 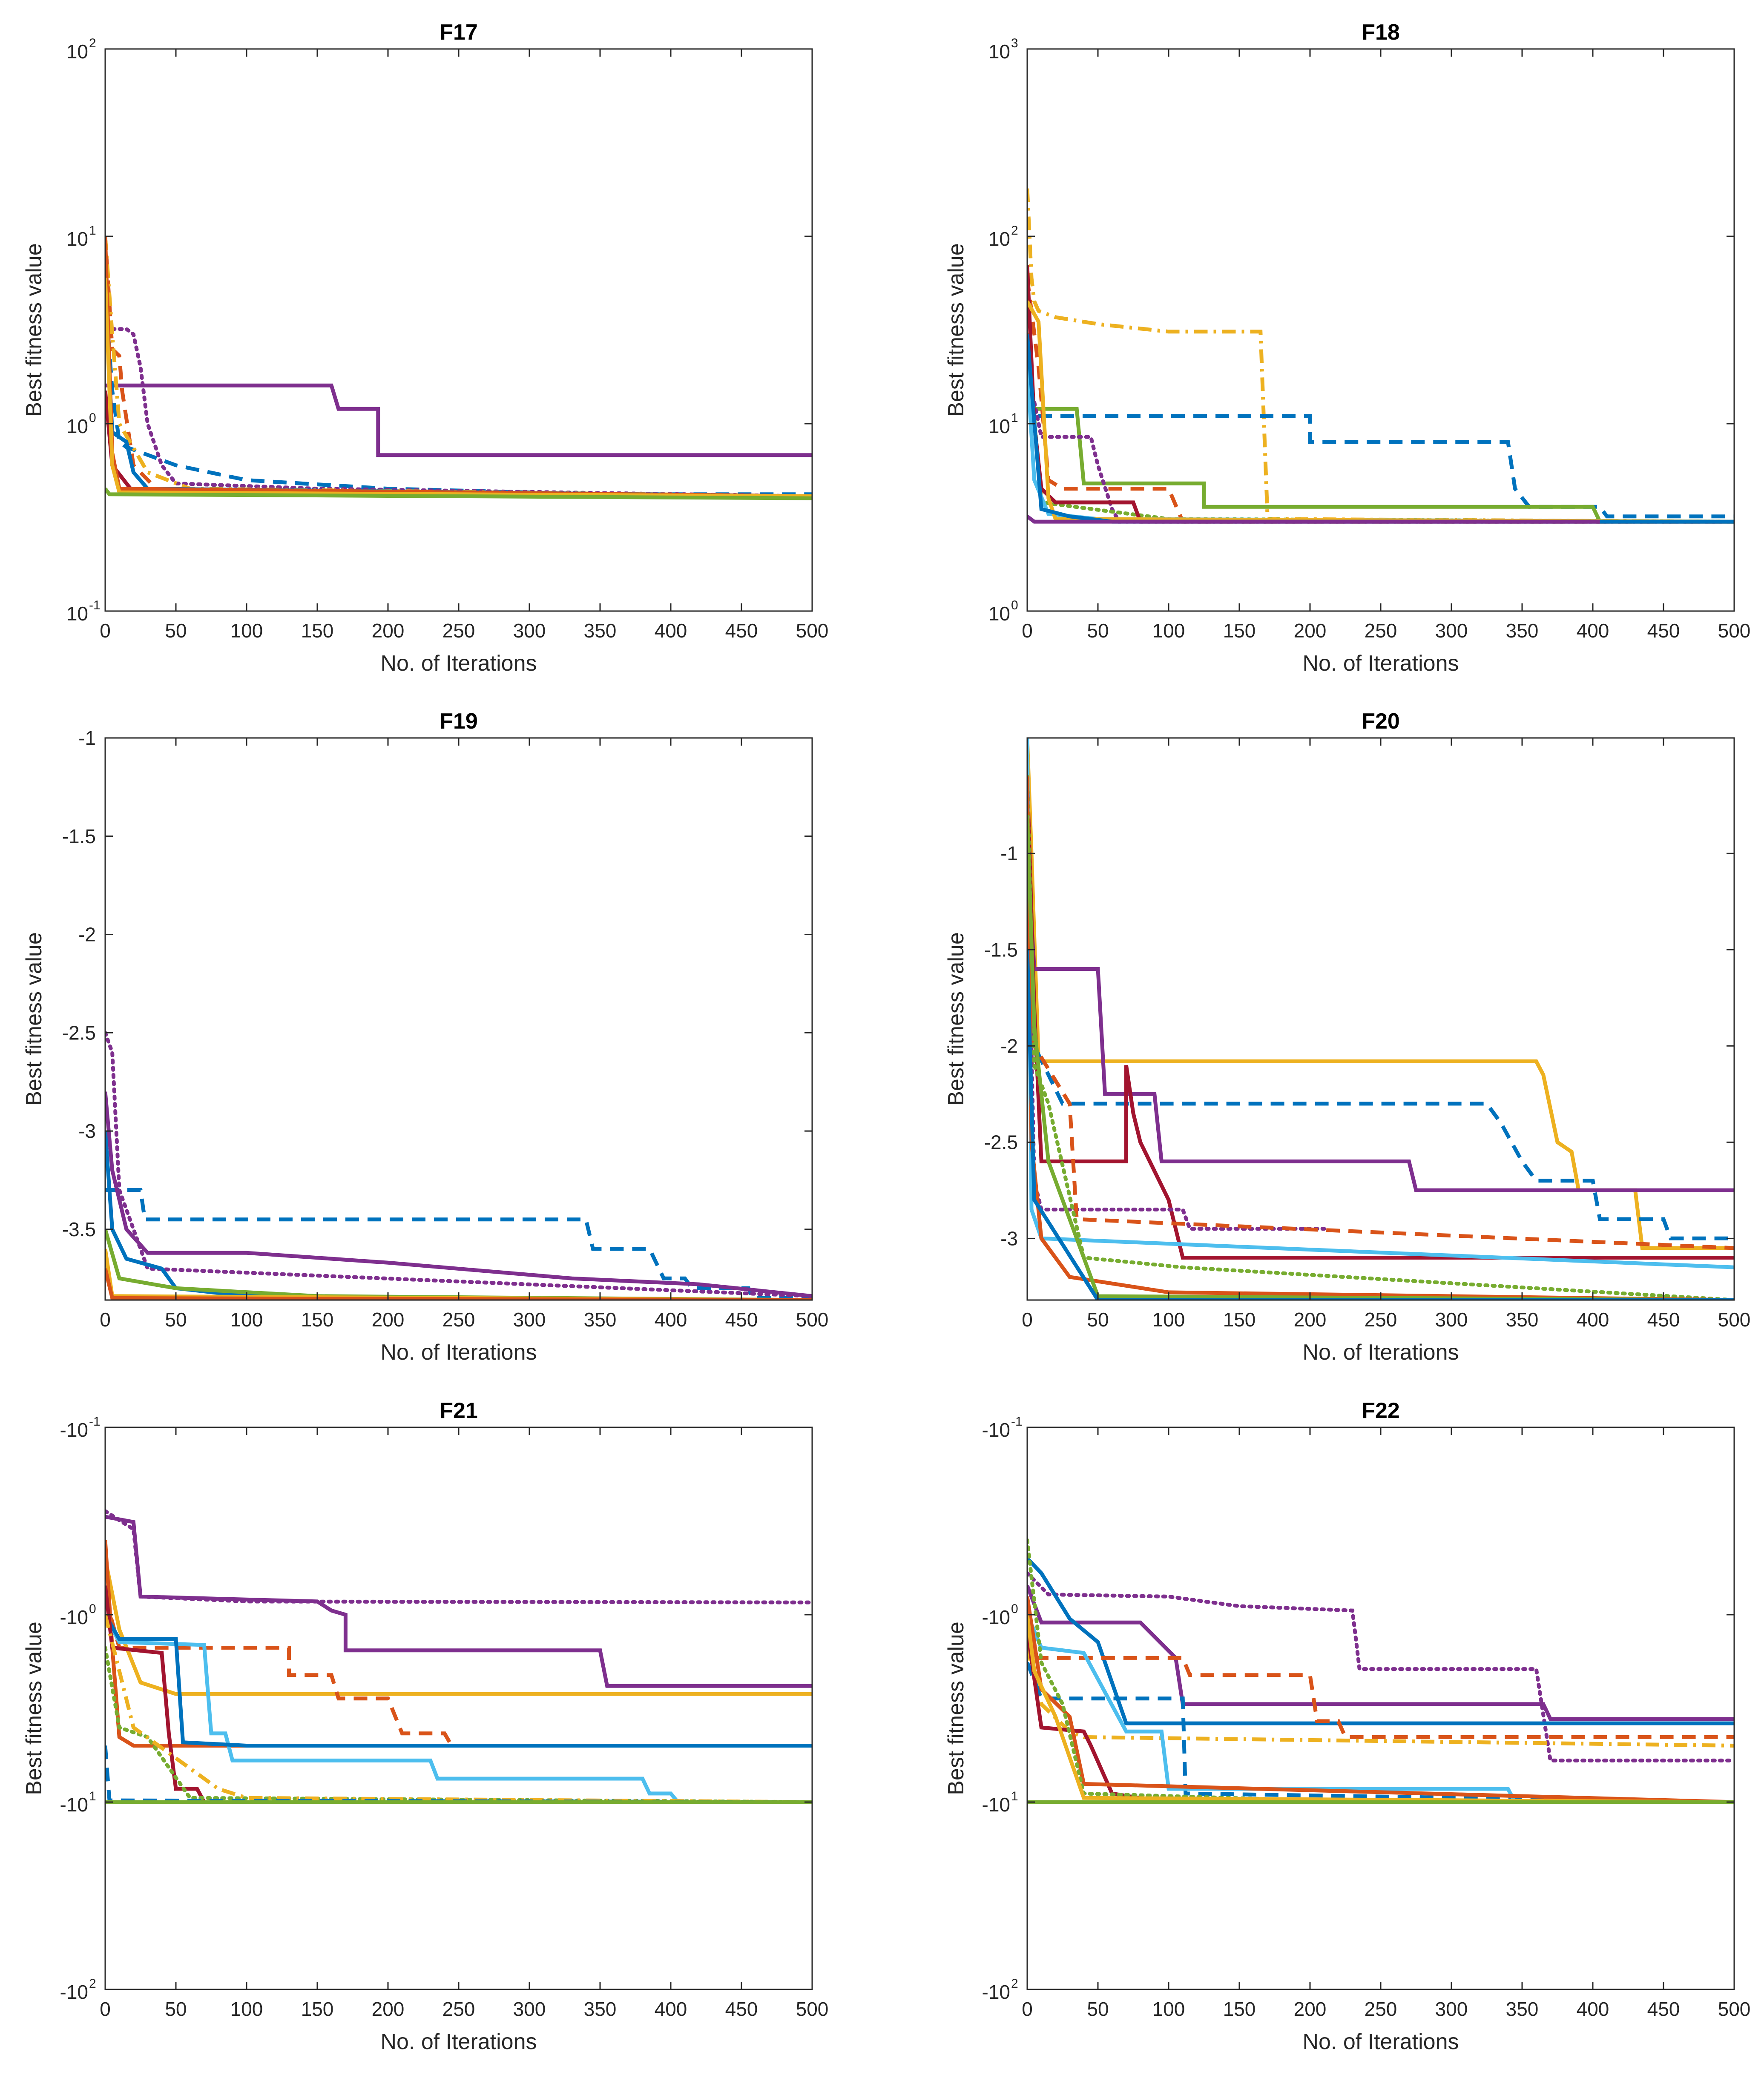 I want to click on x-tick-label: 250, so click(x=458, y=1320).